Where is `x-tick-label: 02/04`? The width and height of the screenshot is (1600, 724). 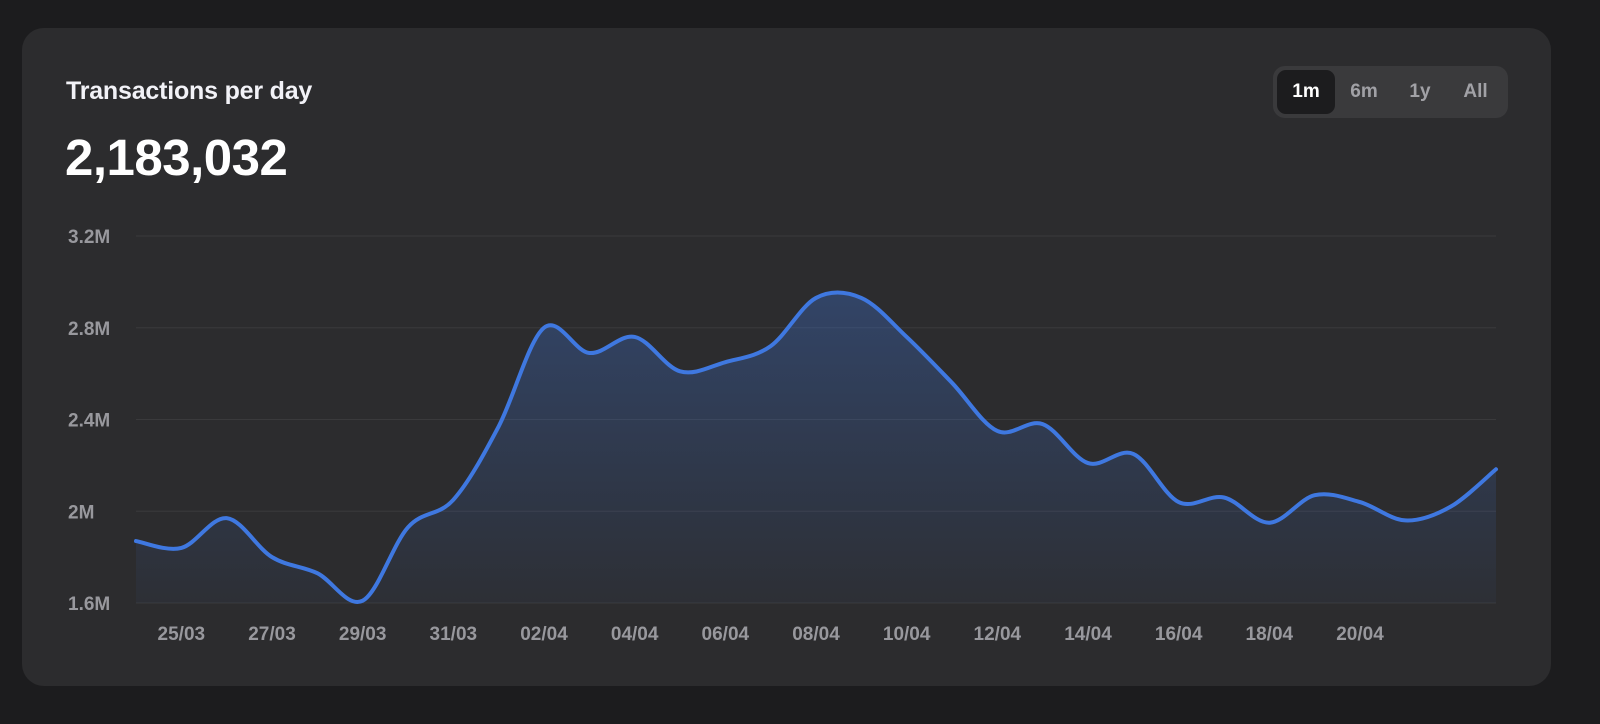 x-tick-label: 02/04 is located at coordinates (544, 634).